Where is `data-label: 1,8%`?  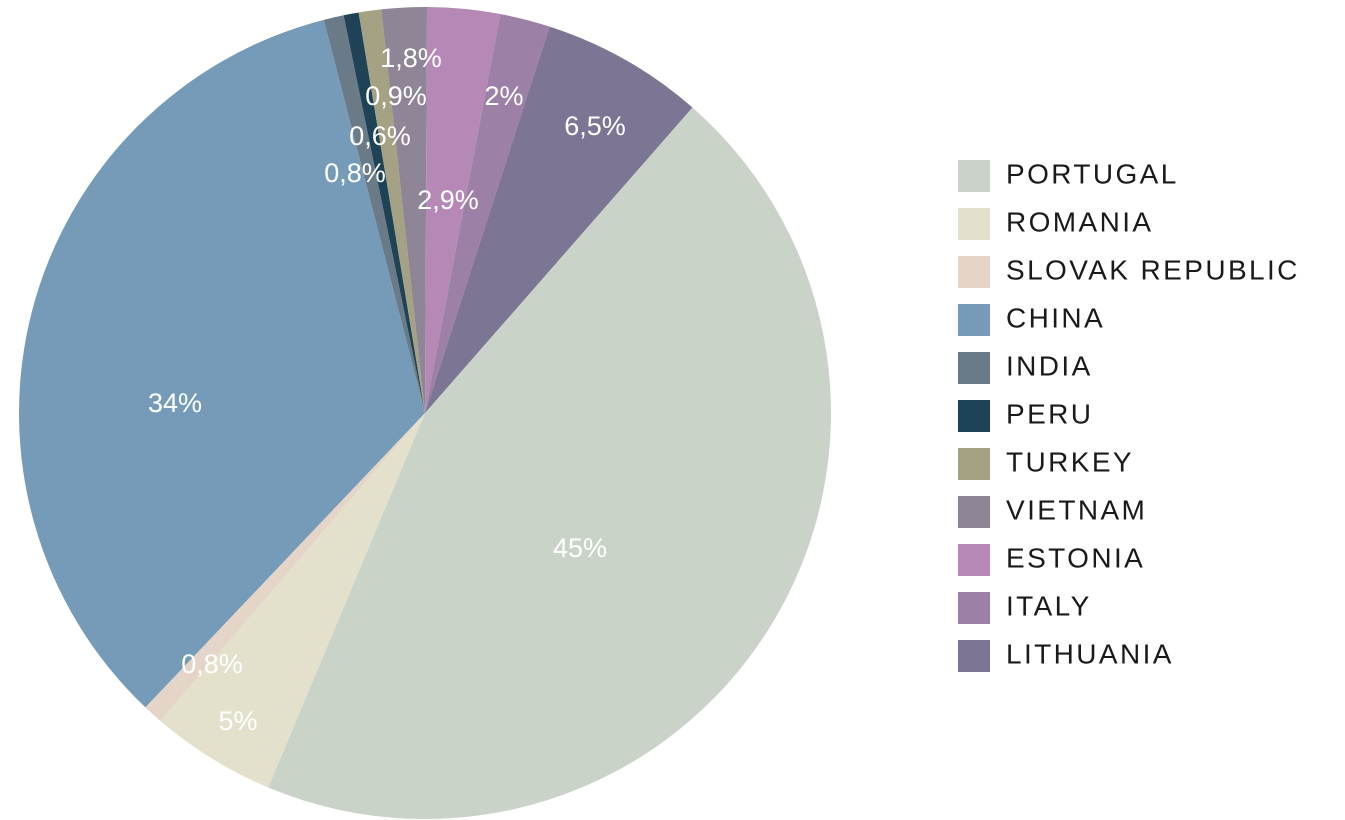
data-label: 1,8% is located at coordinates (411, 58).